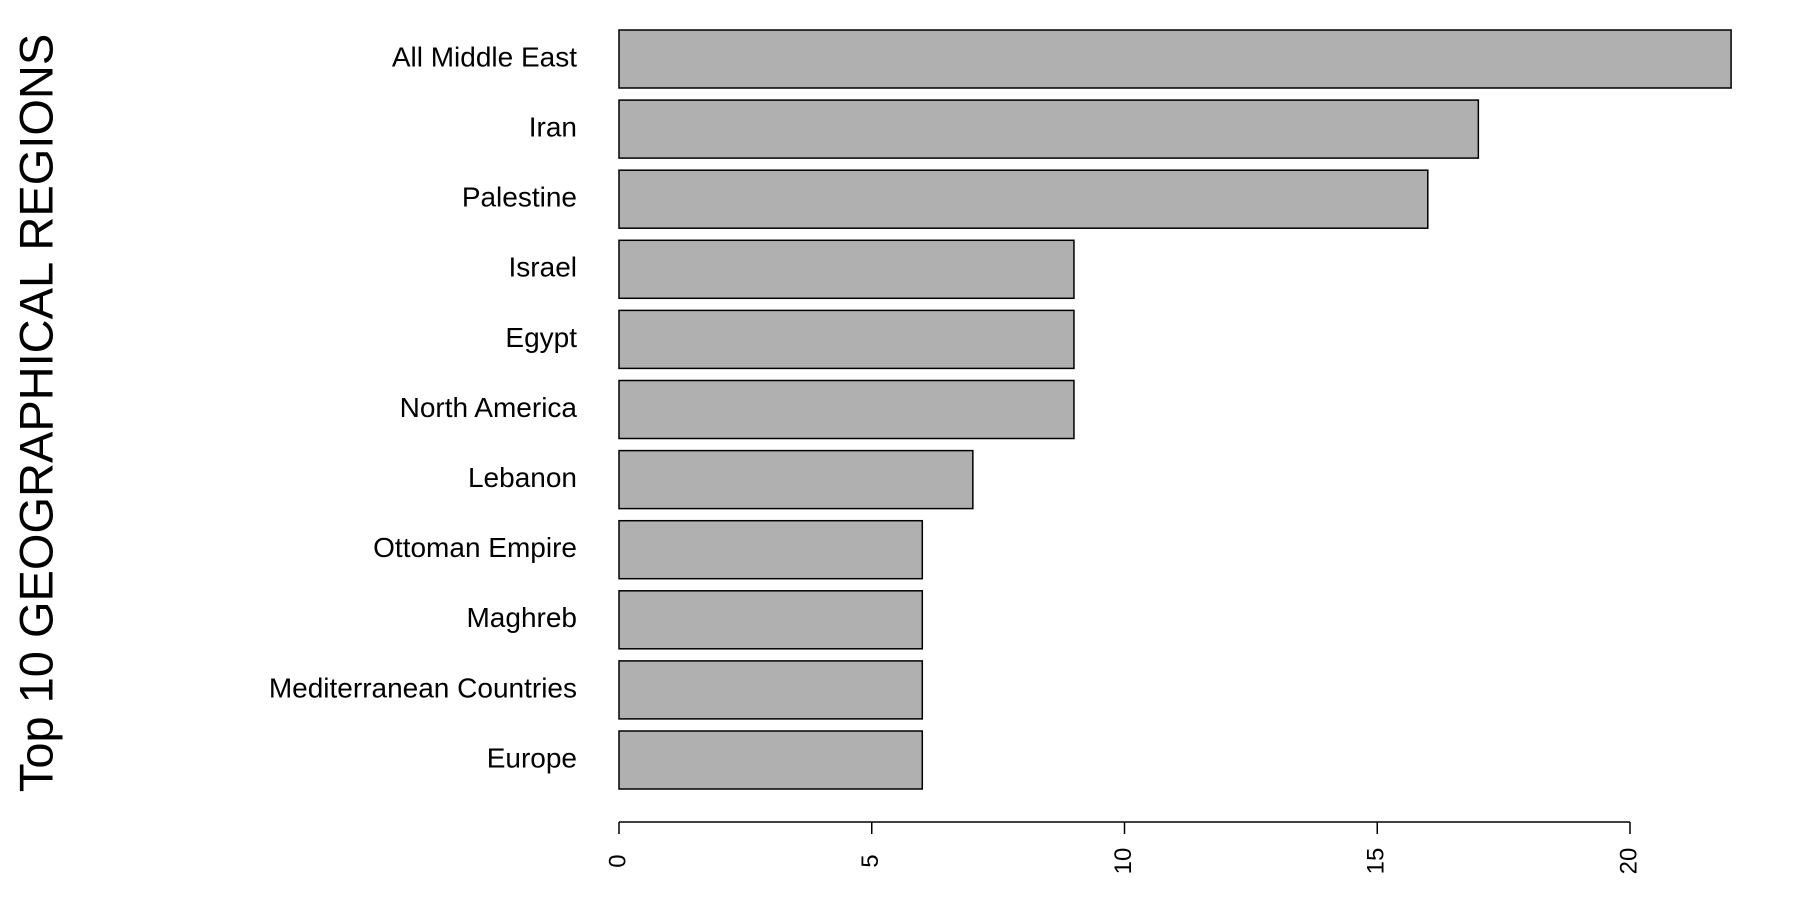 The width and height of the screenshot is (1800, 900). Describe the element at coordinates (522, 477) in the screenshot. I see `category-label: Lebanon` at that location.